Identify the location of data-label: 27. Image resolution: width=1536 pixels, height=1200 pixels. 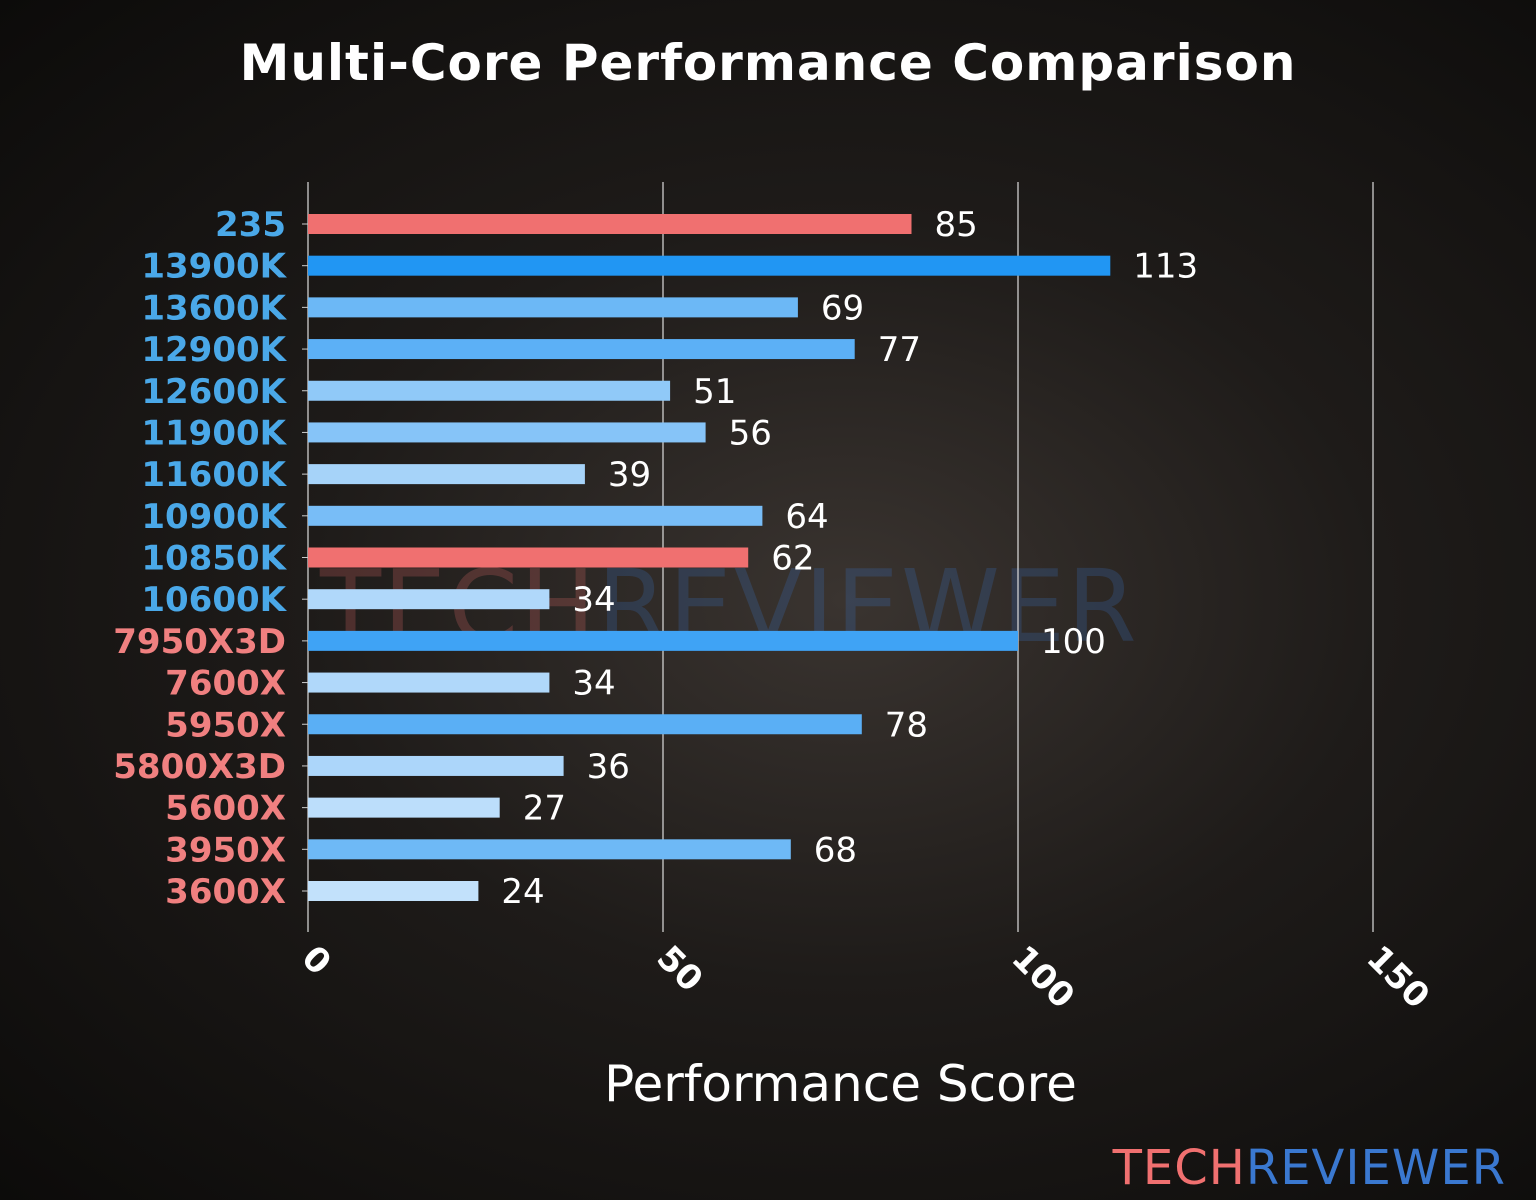
(544, 809).